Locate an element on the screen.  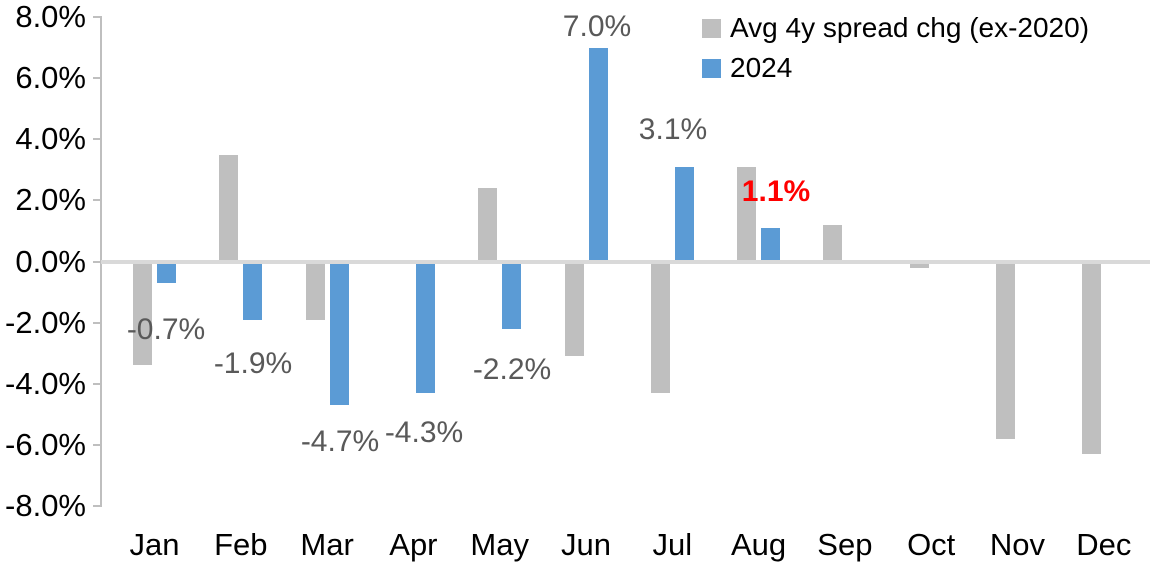
y-axis-label: 4.0% is located at coordinates (50, 139).